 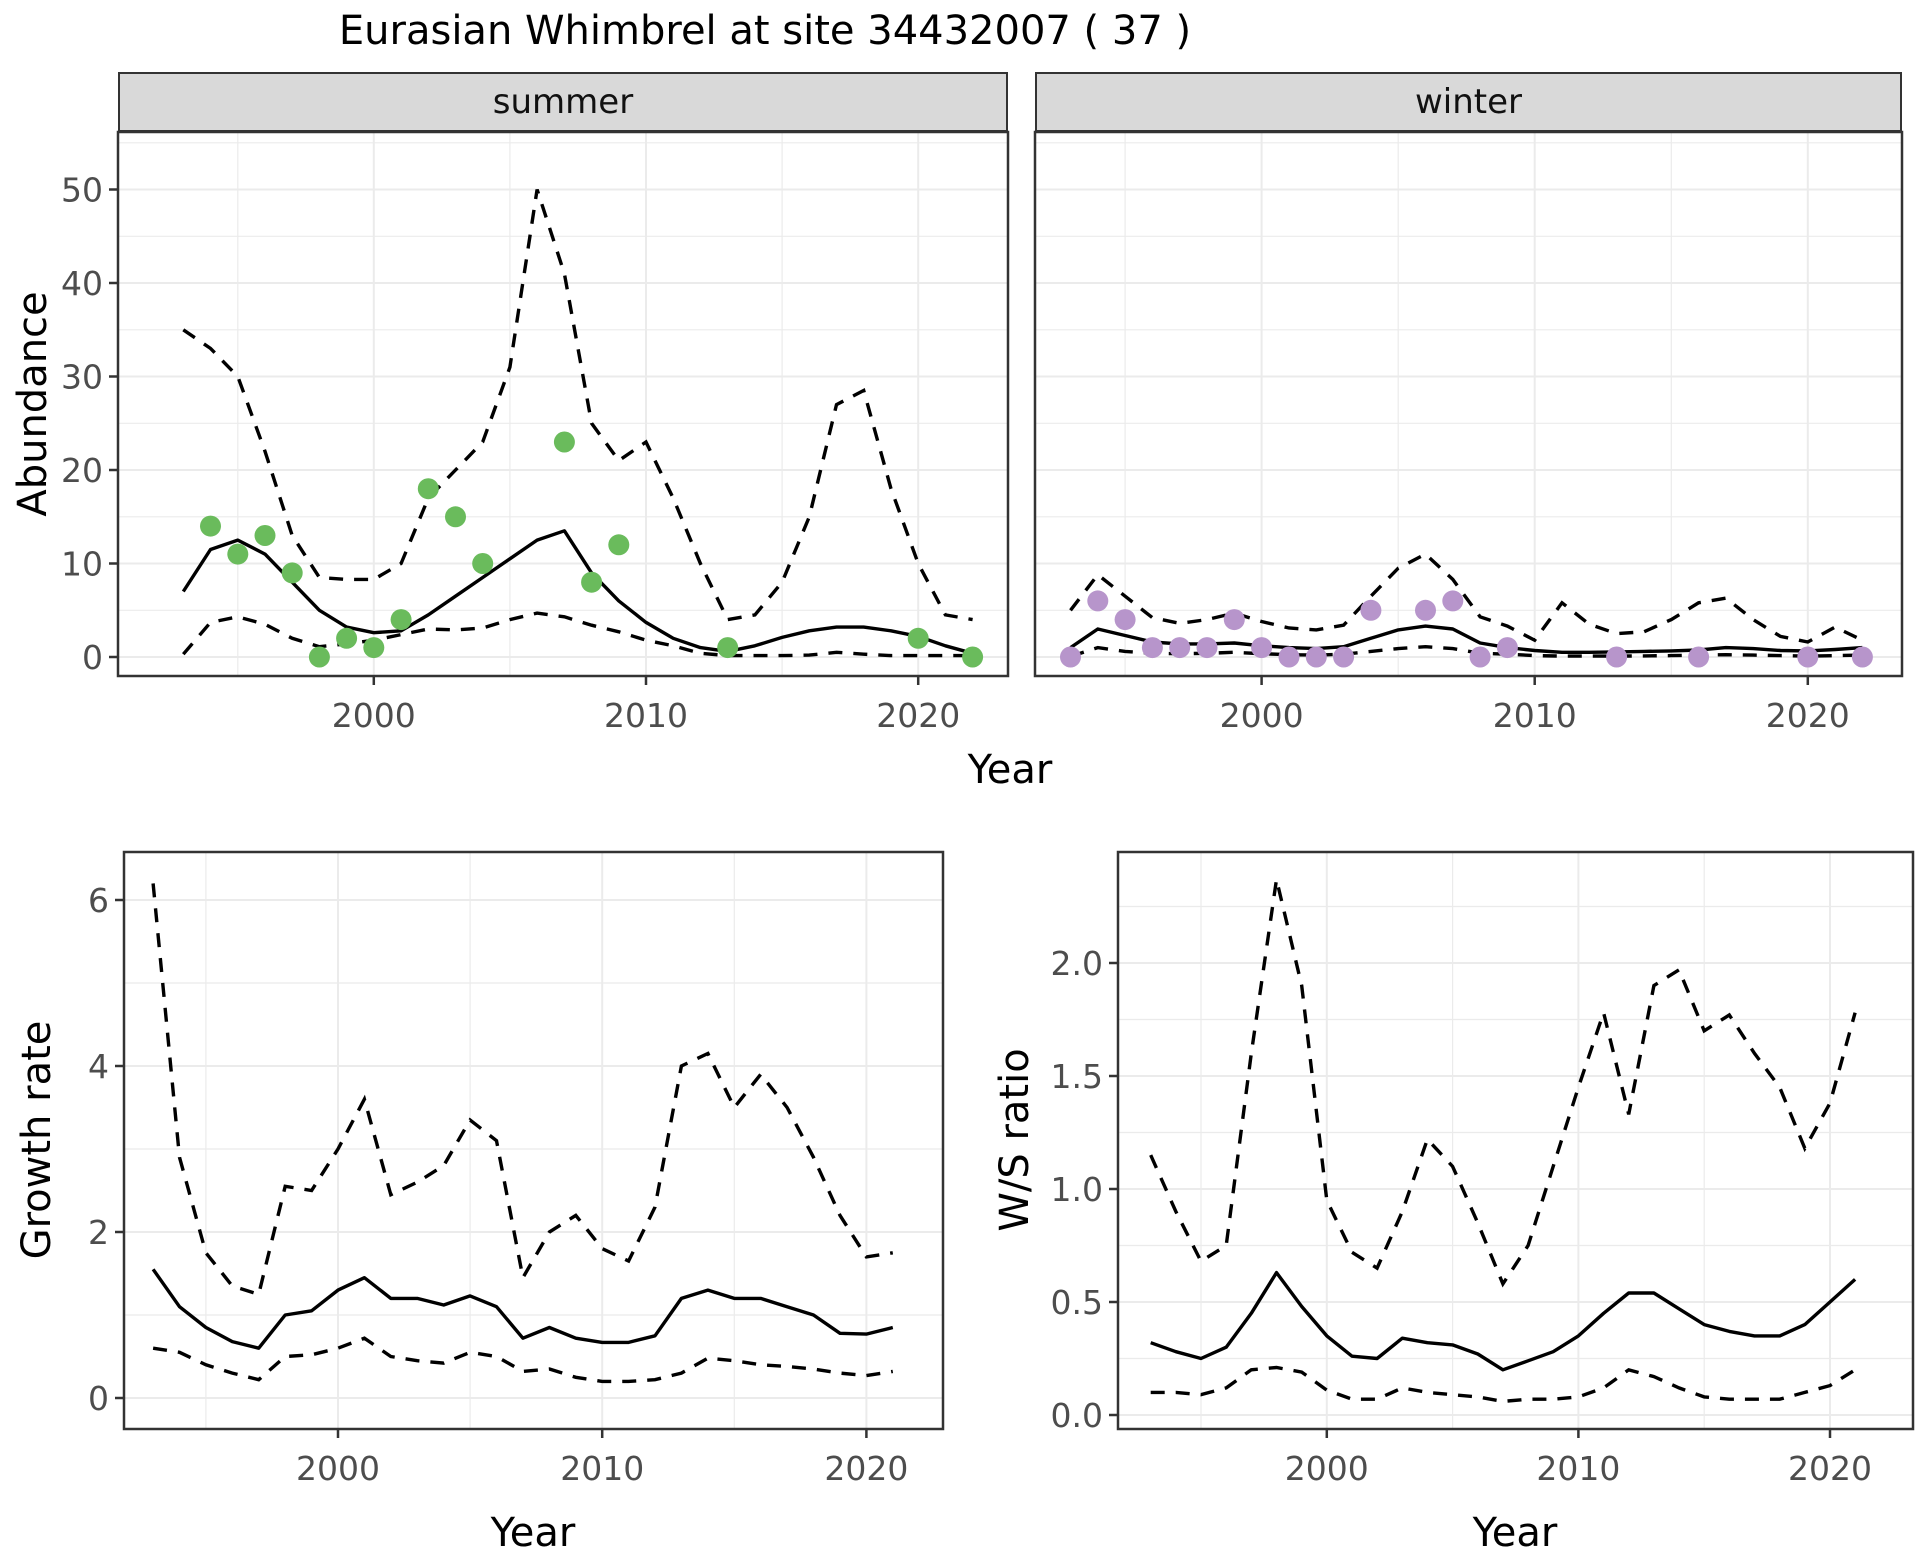 What do you see at coordinates (1077, 1302) in the screenshot?
I see `y-tick-label: 0.5` at bounding box center [1077, 1302].